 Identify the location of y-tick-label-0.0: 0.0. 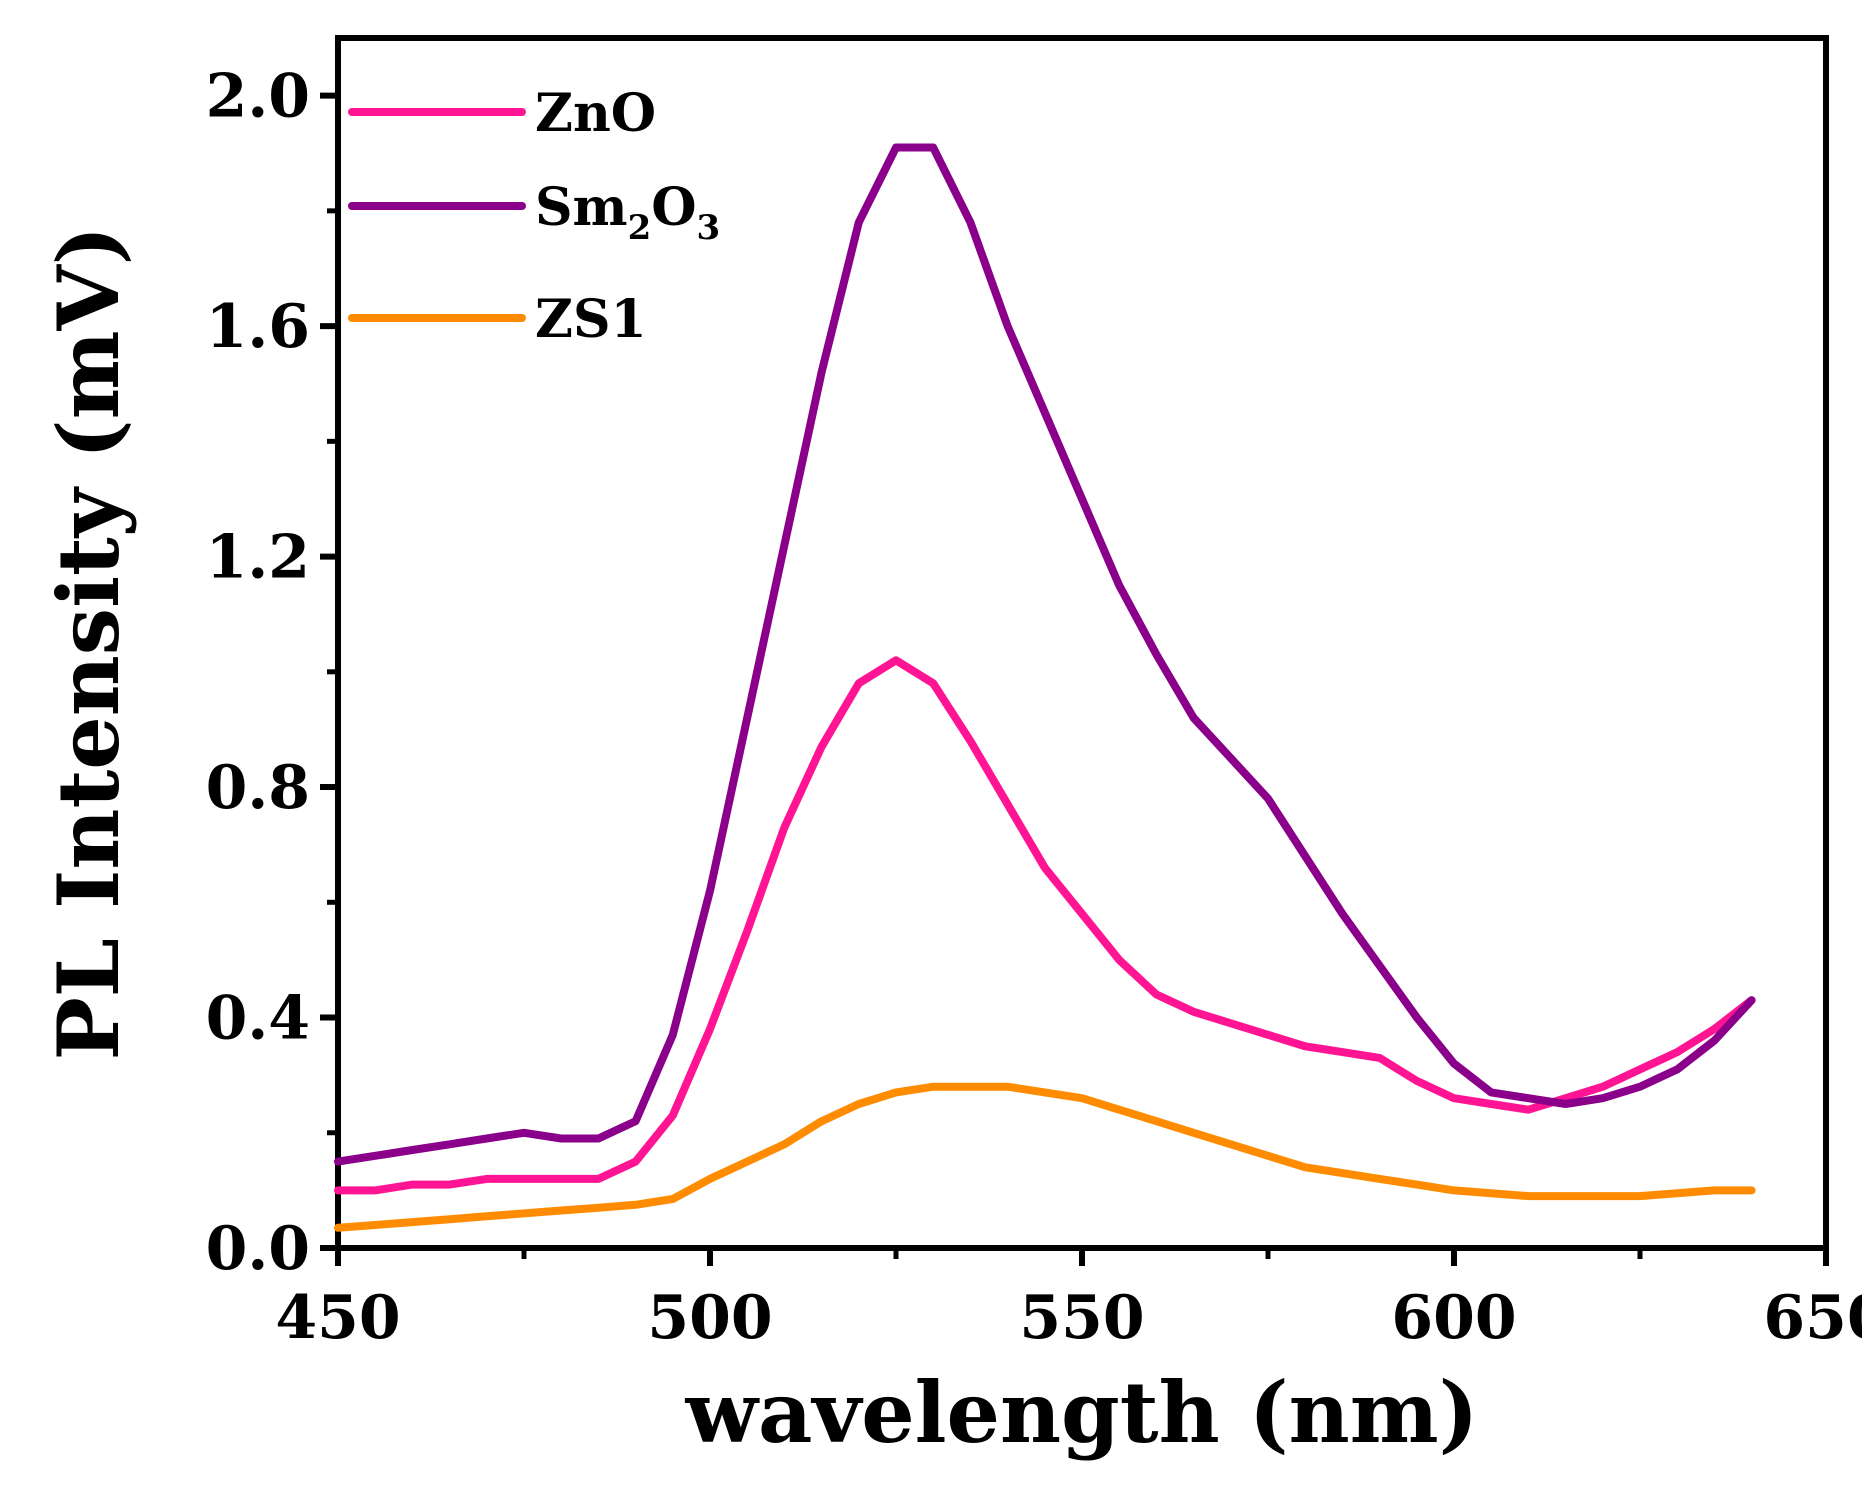
(258, 1249).